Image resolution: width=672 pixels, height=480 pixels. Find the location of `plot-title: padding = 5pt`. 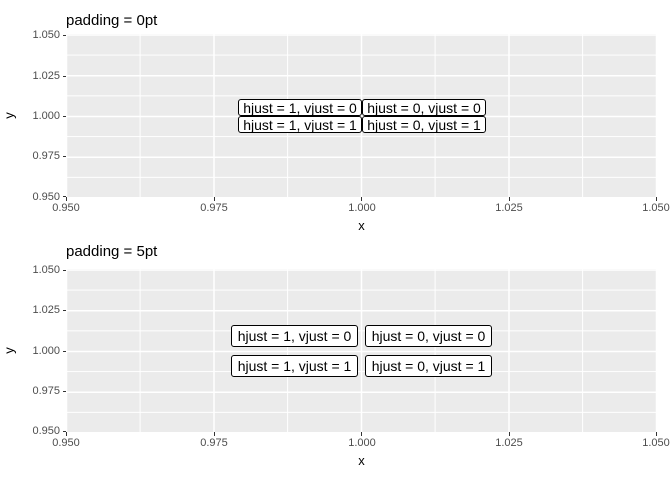

plot-title: padding = 5pt is located at coordinates (112, 251).